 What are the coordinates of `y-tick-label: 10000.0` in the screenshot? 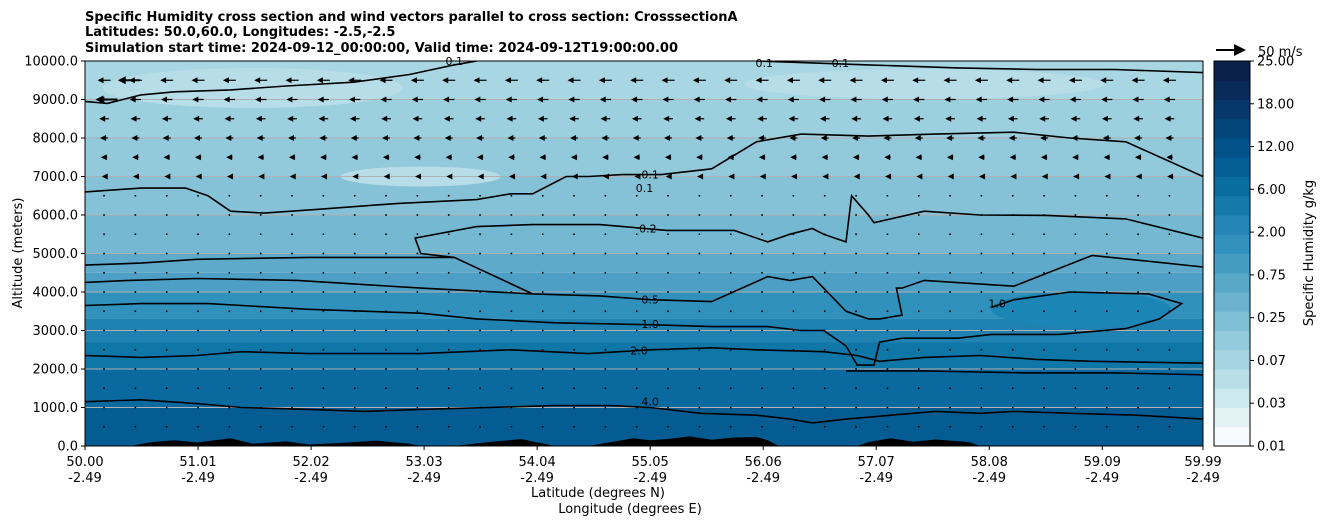 It's located at (51, 62).